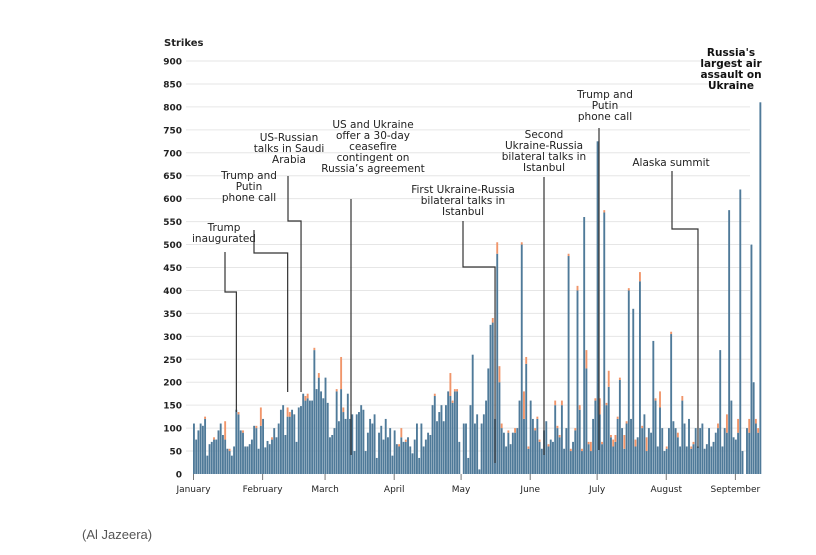 Image resolution: width=816 pixels, height=555 pixels. I want to click on y-tick-label: 800, so click(172, 108).